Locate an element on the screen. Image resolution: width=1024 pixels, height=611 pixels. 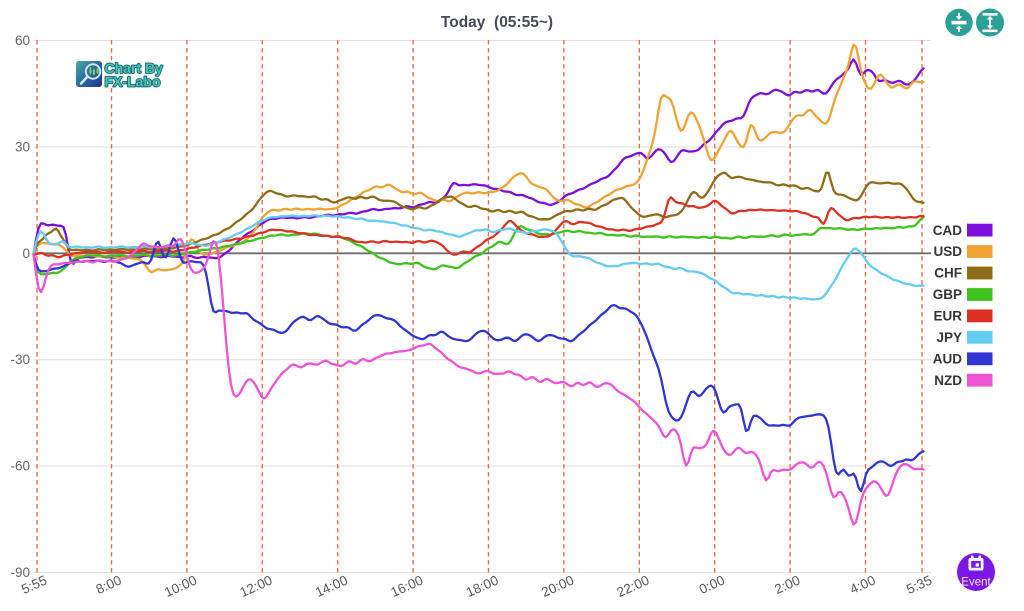
svg-text: Today (05:55~) is located at coordinates (497, 22).